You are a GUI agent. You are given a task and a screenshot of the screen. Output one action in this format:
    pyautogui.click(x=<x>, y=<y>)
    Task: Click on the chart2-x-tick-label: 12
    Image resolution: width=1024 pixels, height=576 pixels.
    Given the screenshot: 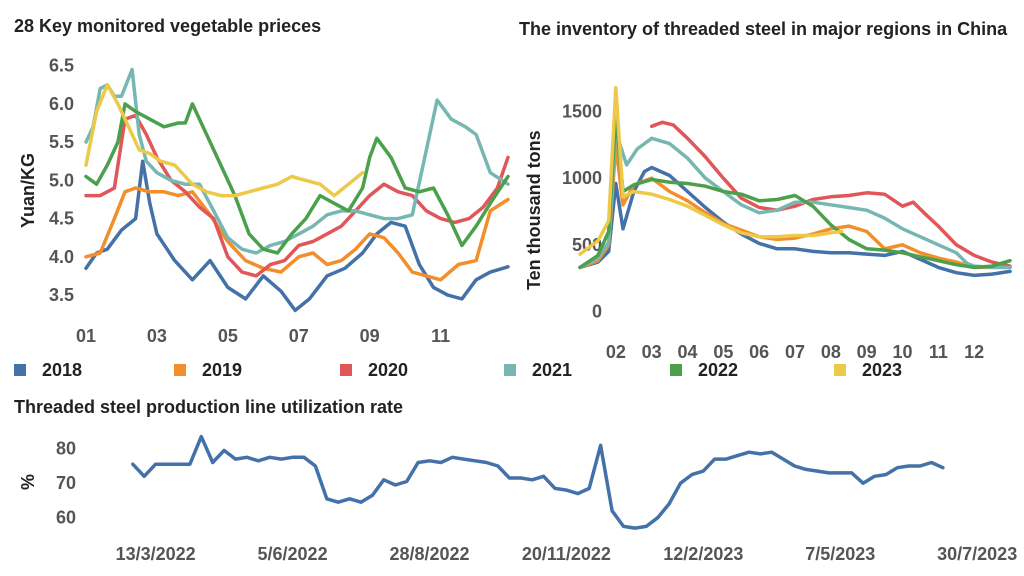 What is the action you would take?
    pyautogui.click(x=974, y=352)
    